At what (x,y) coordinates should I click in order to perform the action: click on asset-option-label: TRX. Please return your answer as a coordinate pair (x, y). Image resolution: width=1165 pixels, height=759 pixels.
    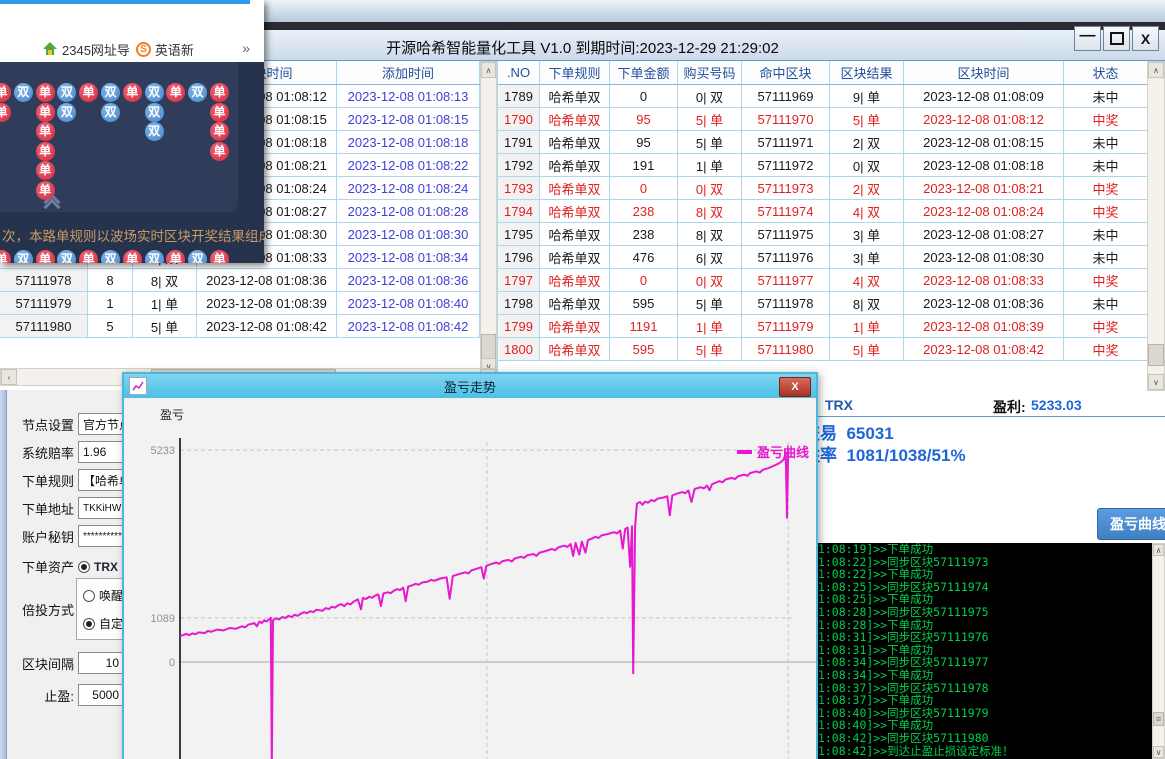
    Looking at the image, I should click on (106, 566).